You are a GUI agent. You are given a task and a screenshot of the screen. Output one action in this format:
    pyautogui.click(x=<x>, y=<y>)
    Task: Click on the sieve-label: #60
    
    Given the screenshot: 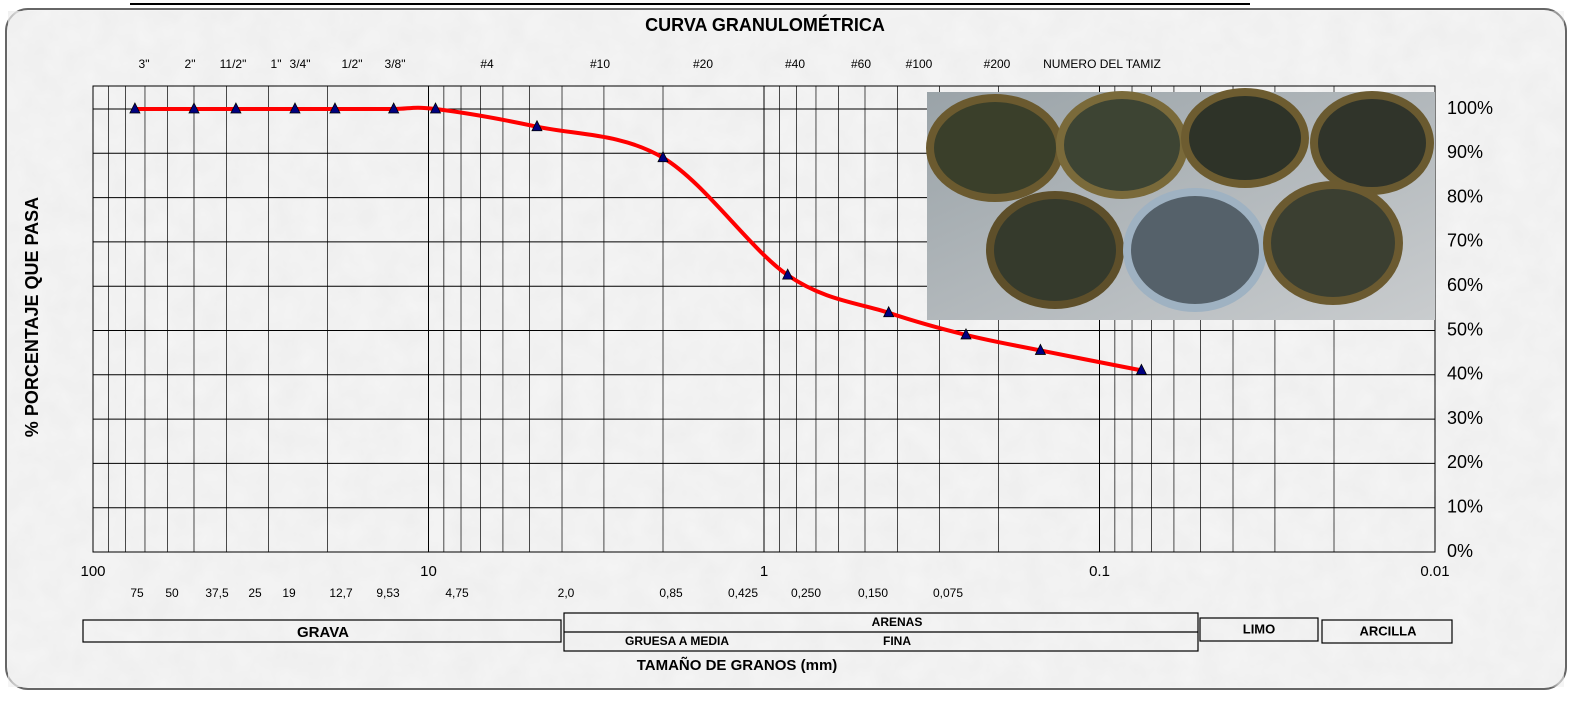 What is the action you would take?
    pyautogui.click(x=861, y=64)
    